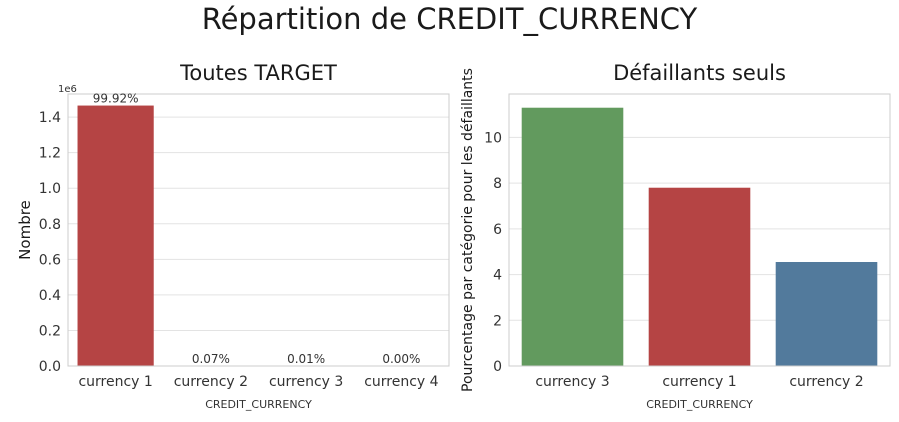 This screenshot has height=422, width=899. I want to click on right-x-ticks: currency 3 currency 1 currency 2, so click(699, 382).